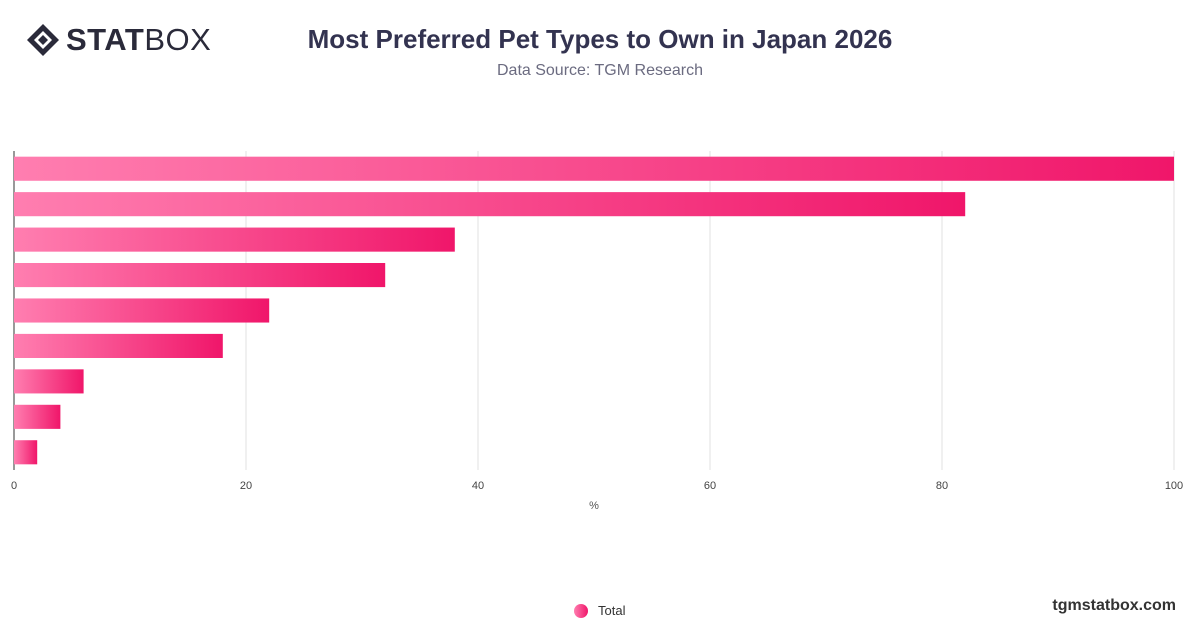  Describe the element at coordinates (105, 39) in the screenshot. I see `brand-bold: STAT` at that location.